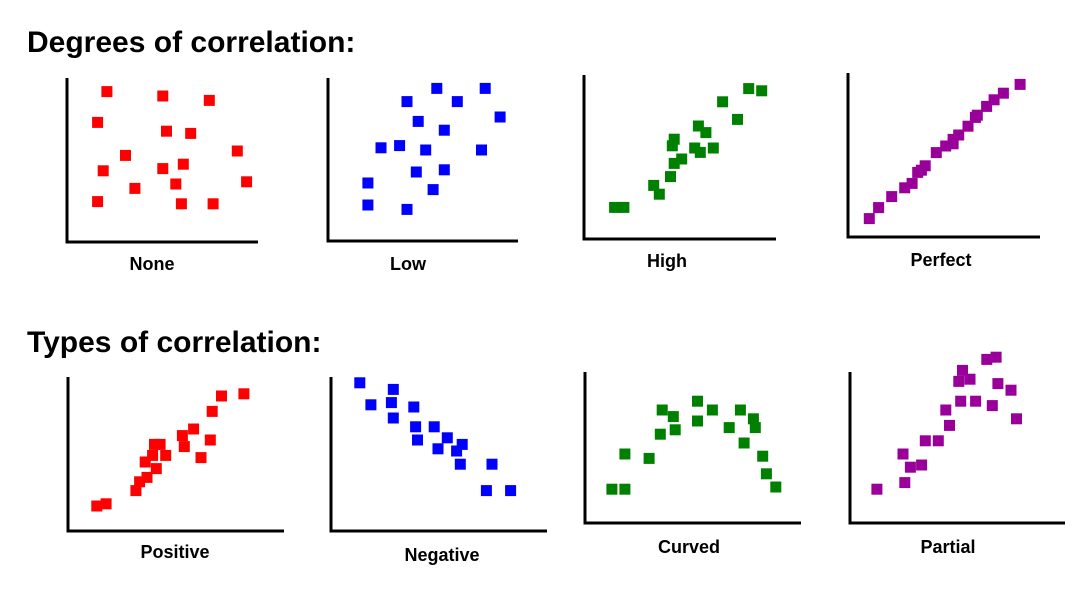  What do you see at coordinates (679, 173) in the screenshot?
I see `chart-high: High` at bounding box center [679, 173].